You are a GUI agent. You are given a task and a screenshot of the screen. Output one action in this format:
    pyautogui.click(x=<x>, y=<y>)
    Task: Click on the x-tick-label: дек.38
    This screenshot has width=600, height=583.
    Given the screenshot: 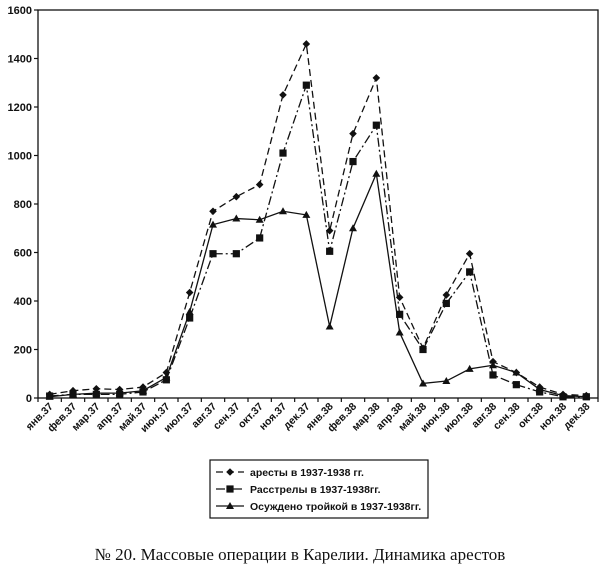 What is the action you would take?
    pyautogui.click(x=576, y=416)
    